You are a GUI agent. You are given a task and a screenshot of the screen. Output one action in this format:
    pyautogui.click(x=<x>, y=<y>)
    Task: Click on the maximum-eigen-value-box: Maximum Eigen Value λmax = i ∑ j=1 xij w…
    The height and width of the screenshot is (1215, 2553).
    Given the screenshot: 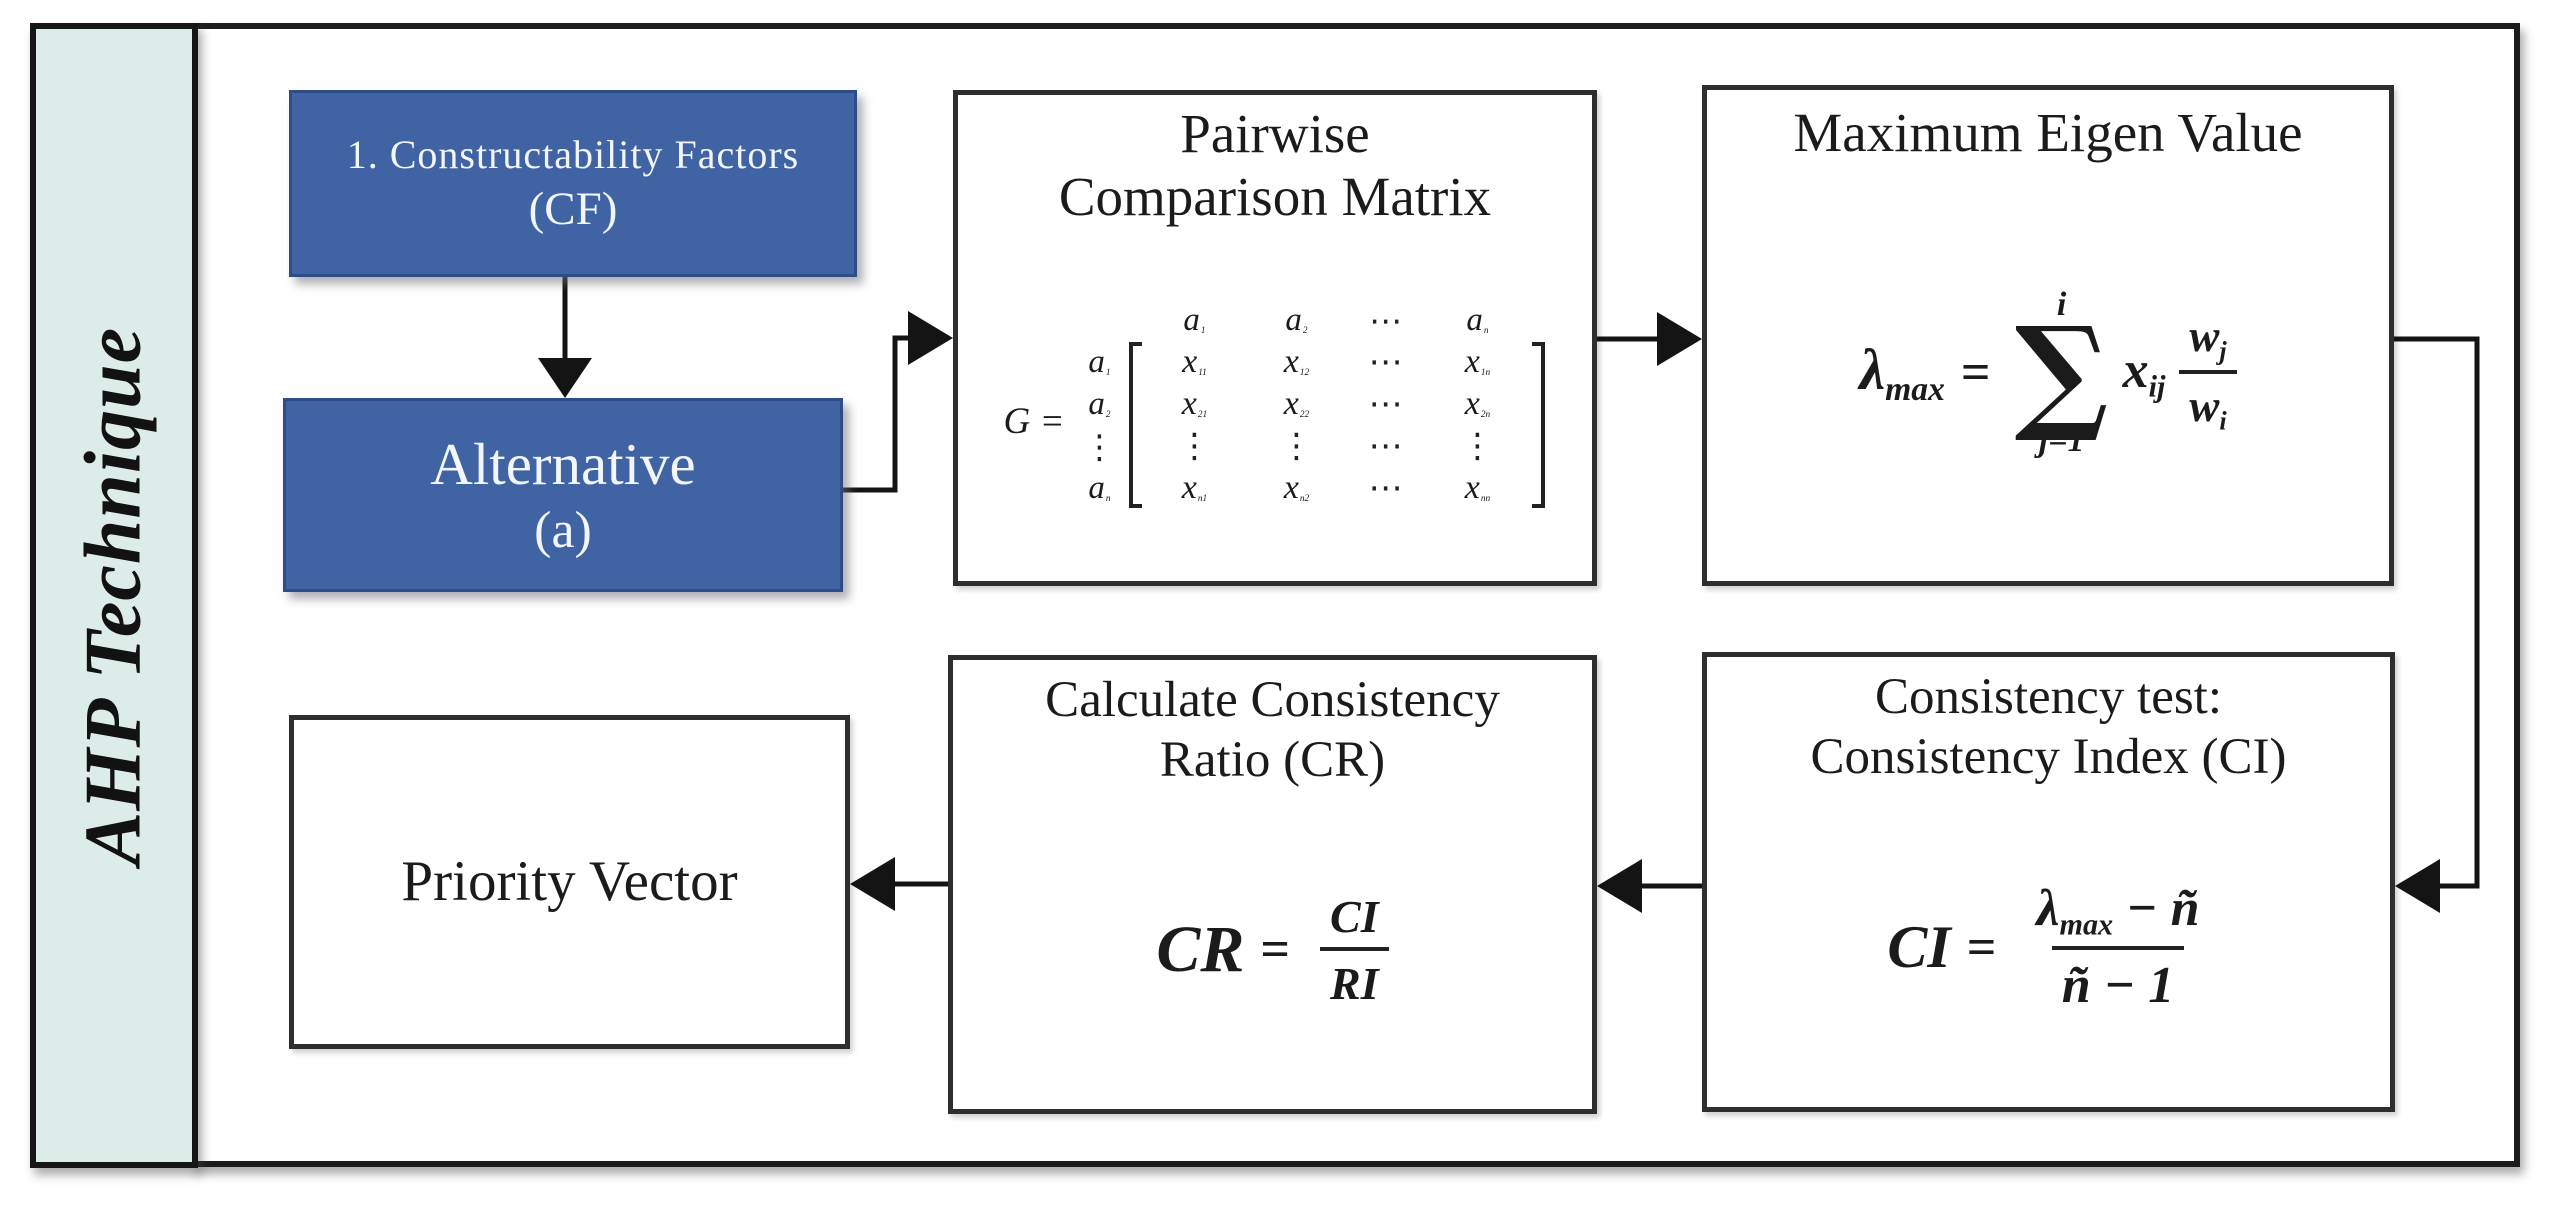 What is the action you would take?
    pyautogui.click(x=2048, y=335)
    